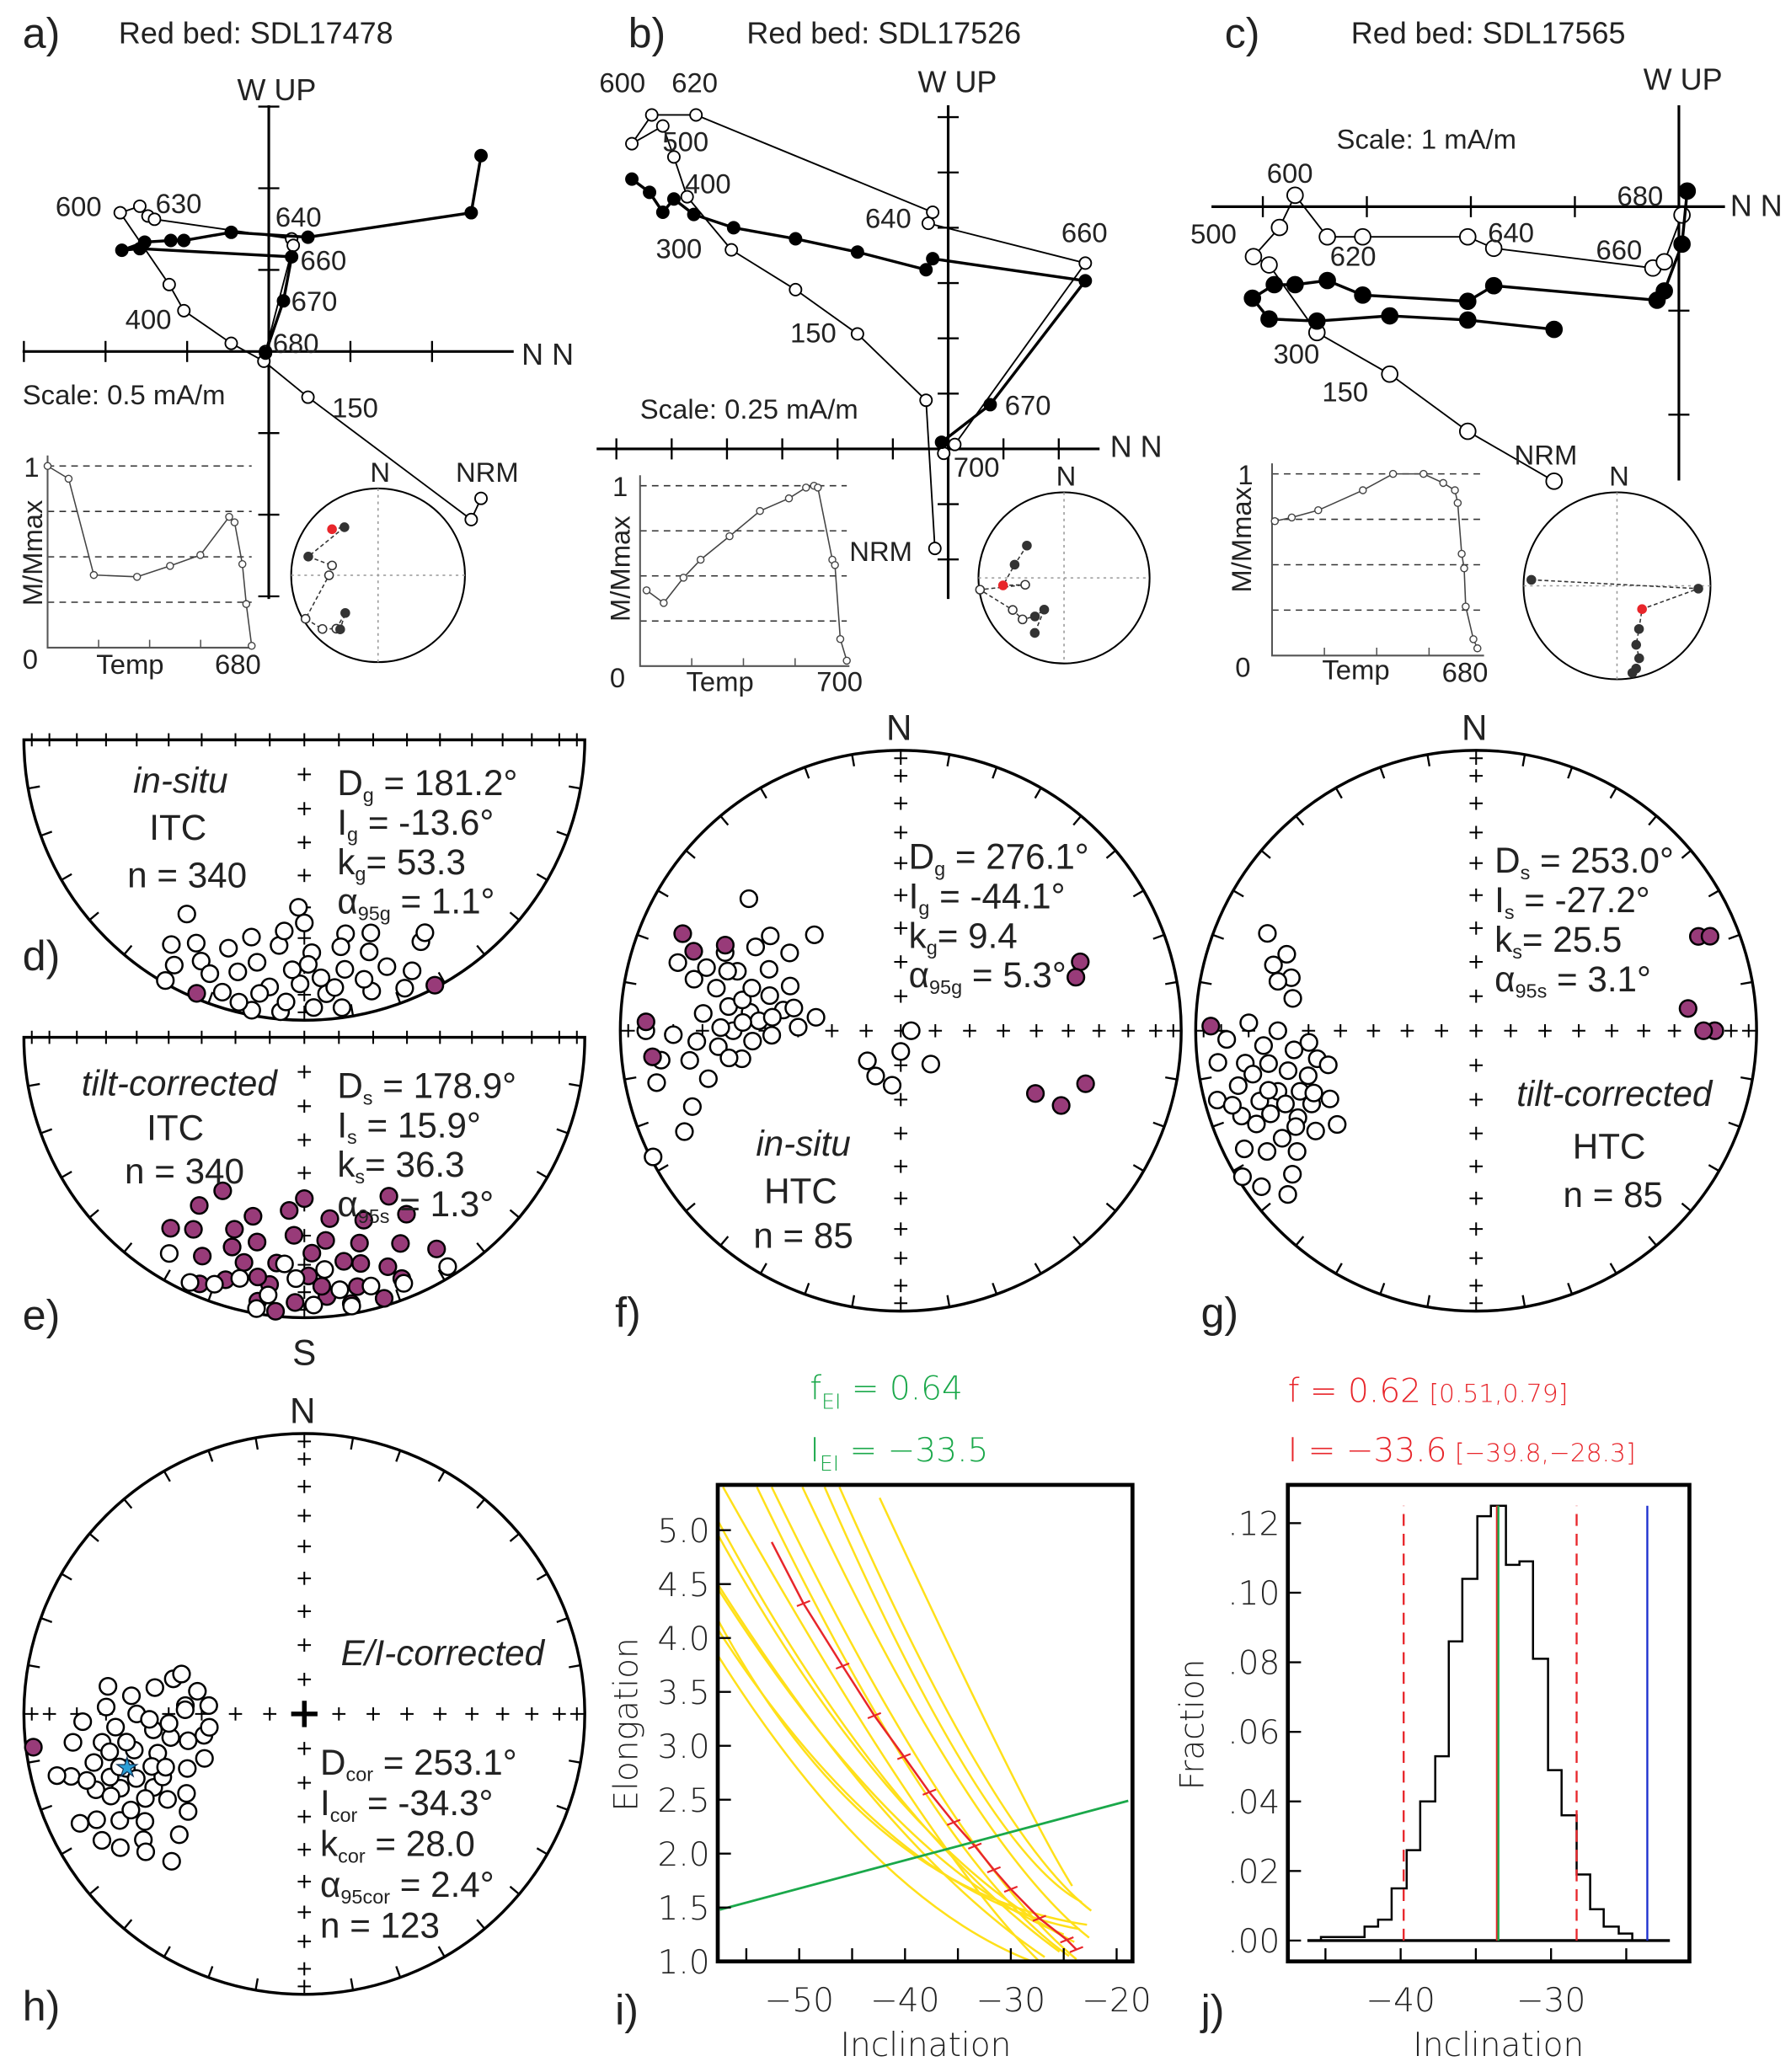  What do you see at coordinates (684, 1693) in the screenshot?
I see `y-tick-label: 3.5` at bounding box center [684, 1693].